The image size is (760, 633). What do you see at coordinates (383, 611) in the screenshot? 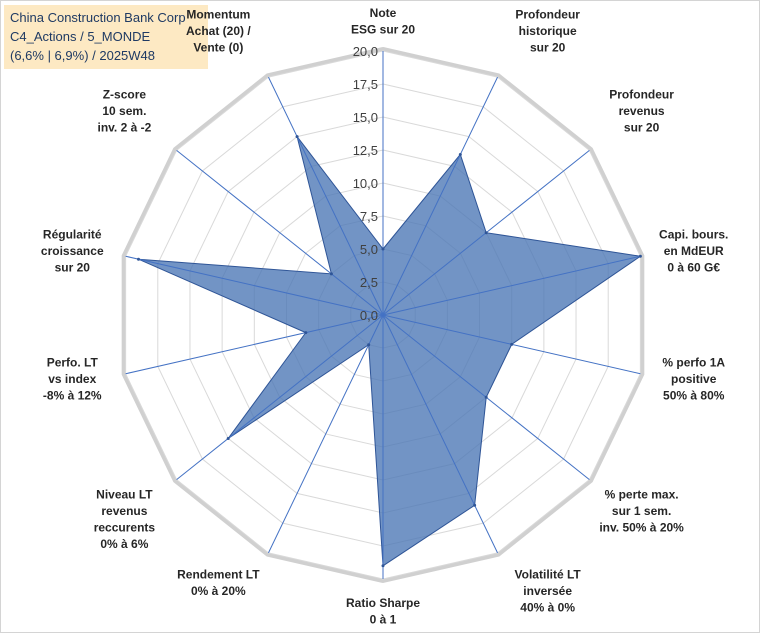
I see `radar-axis-label: Ratio Sharpe 0 à 1` at bounding box center [383, 611].